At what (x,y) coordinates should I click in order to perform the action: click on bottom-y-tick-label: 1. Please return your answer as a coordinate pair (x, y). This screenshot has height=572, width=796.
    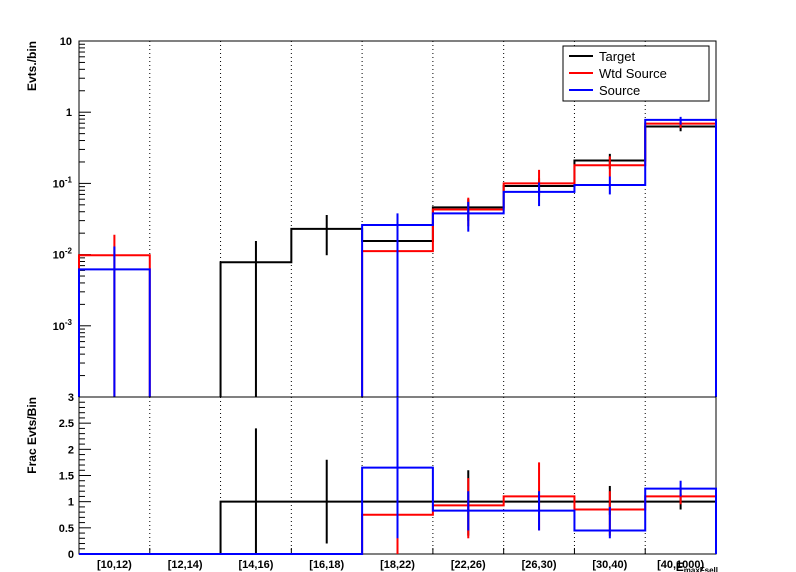
    Looking at the image, I should click on (71, 503).